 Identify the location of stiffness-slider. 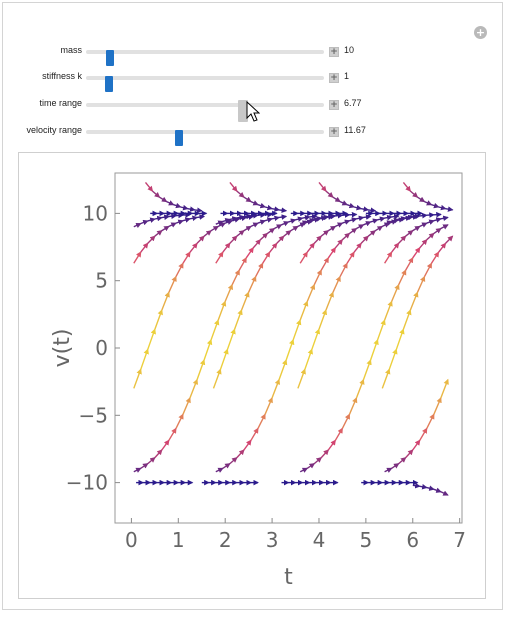
(205, 84).